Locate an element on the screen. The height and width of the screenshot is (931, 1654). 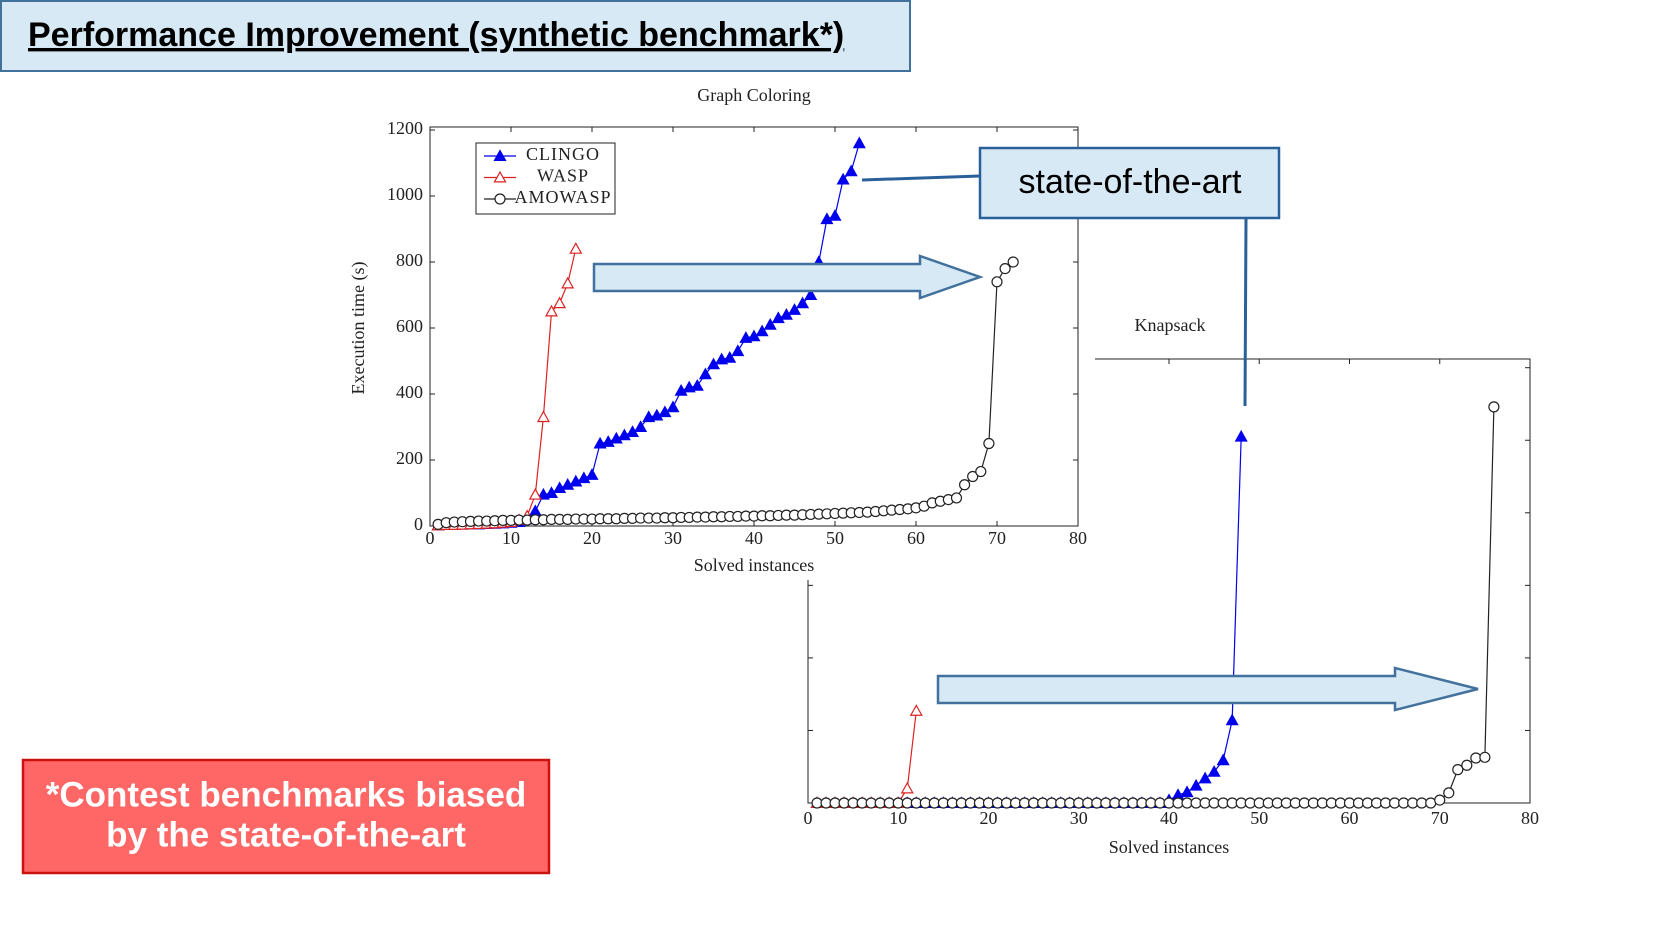
callout-box is located at coordinates (1129, 183).